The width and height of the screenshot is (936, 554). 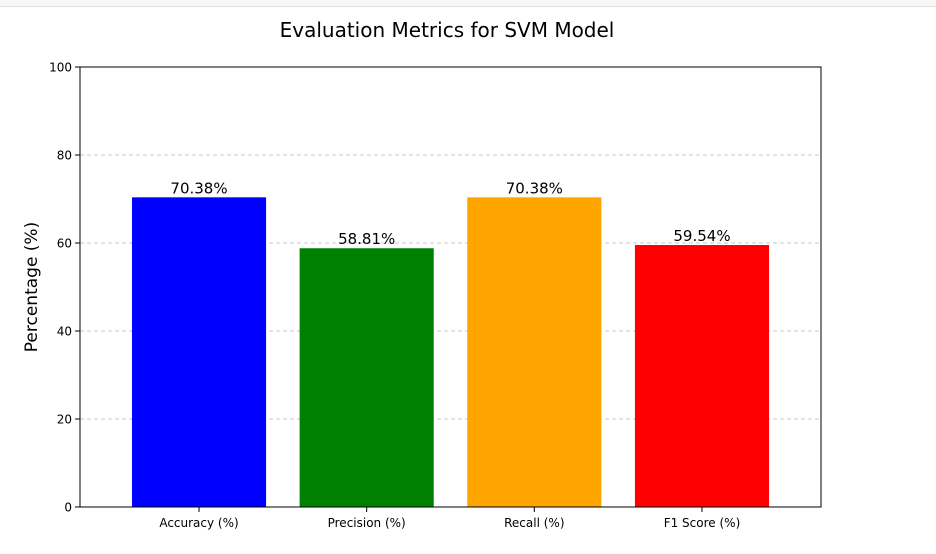 I want to click on chart-title: Evaluation Metrics for SVM Model, so click(x=447, y=30).